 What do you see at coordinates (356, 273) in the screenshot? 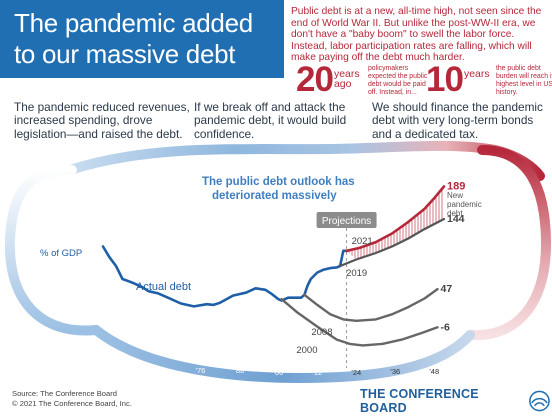
I see `label-2019: 2019` at bounding box center [356, 273].